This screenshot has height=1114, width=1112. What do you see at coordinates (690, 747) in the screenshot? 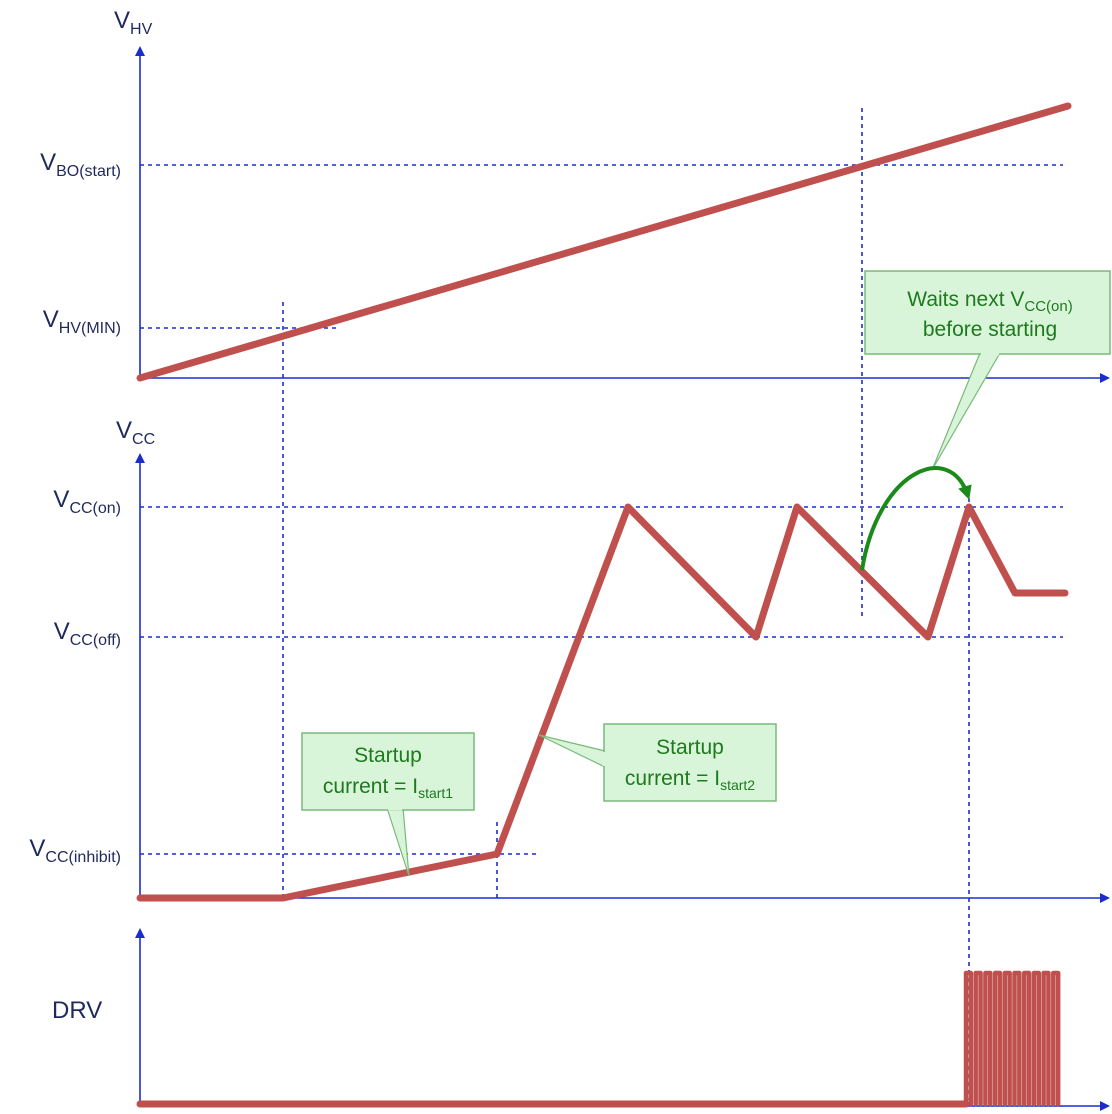
I see `callout-startup2-line1: Startup` at bounding box center [690, 747].